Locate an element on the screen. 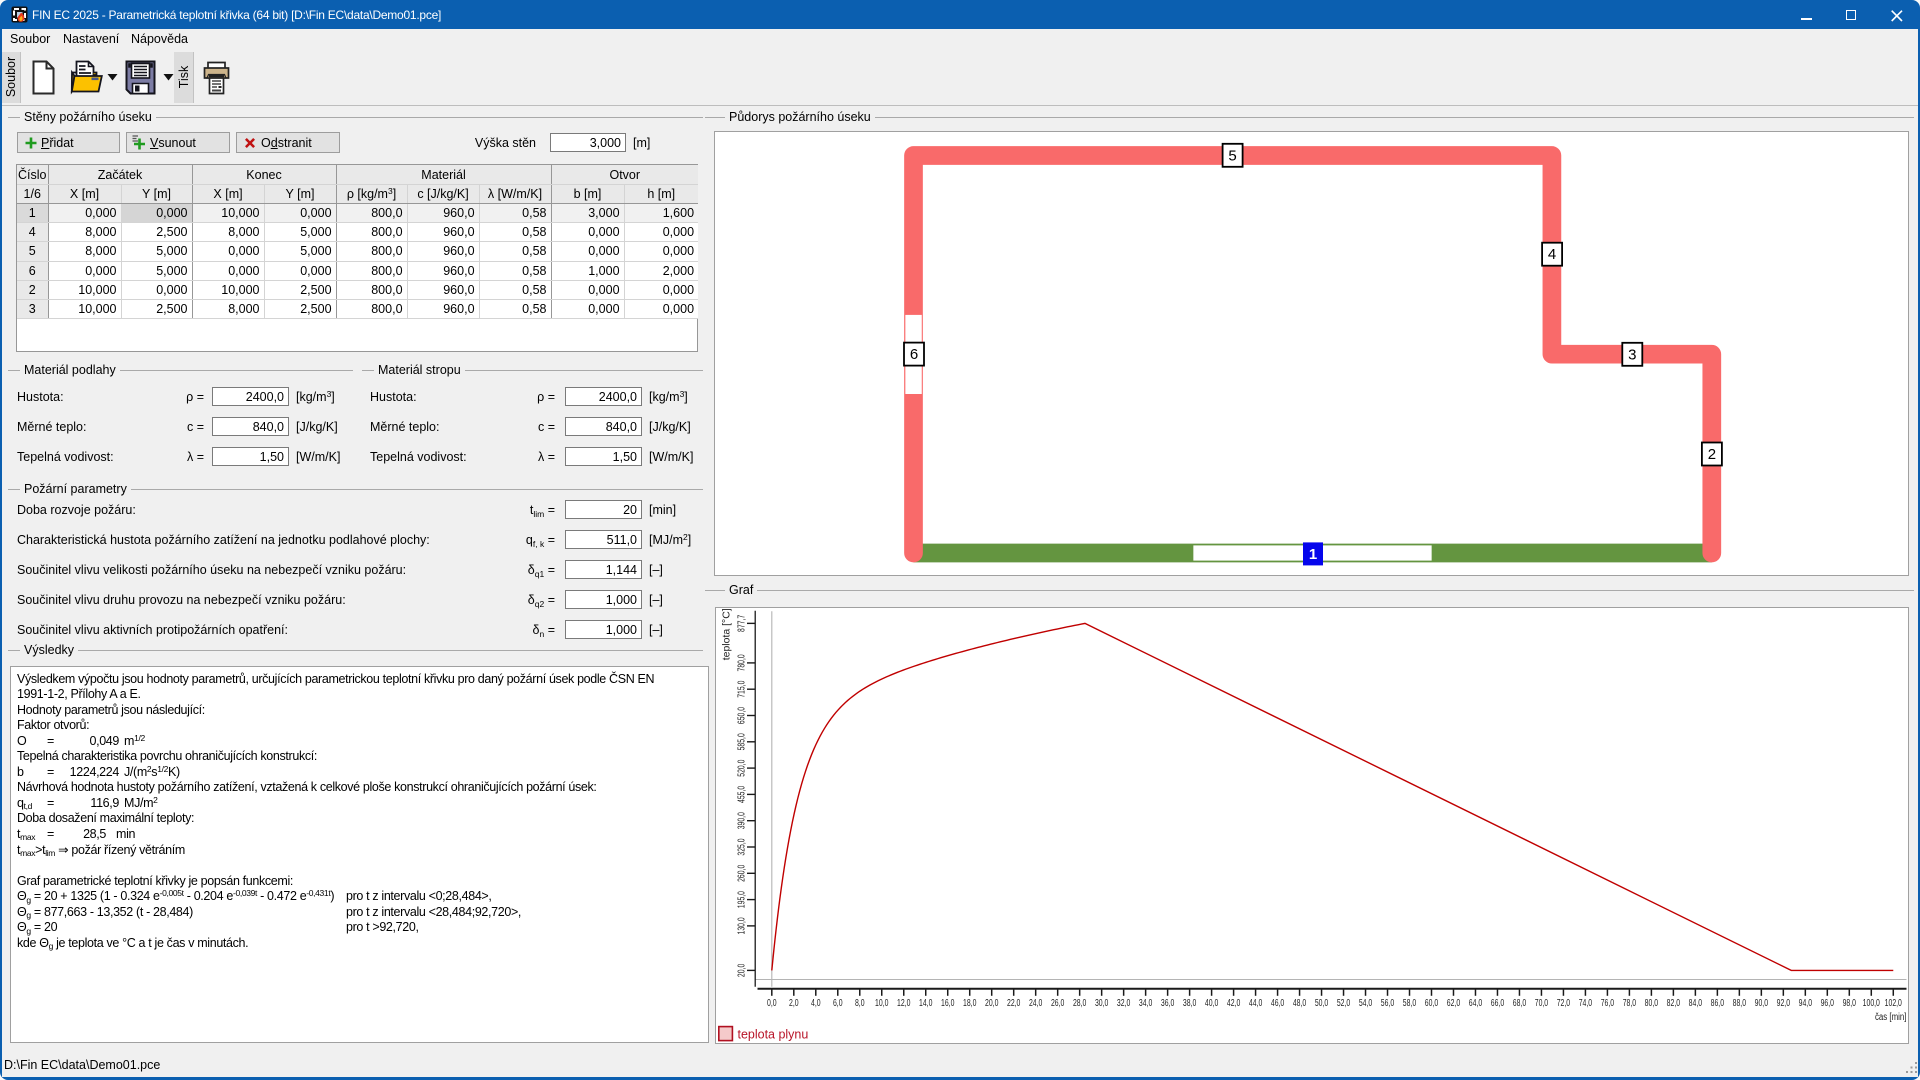 This screenshot has height=1080, width=1920. svg-text: 195,0 is located at coordinates (741, 898).